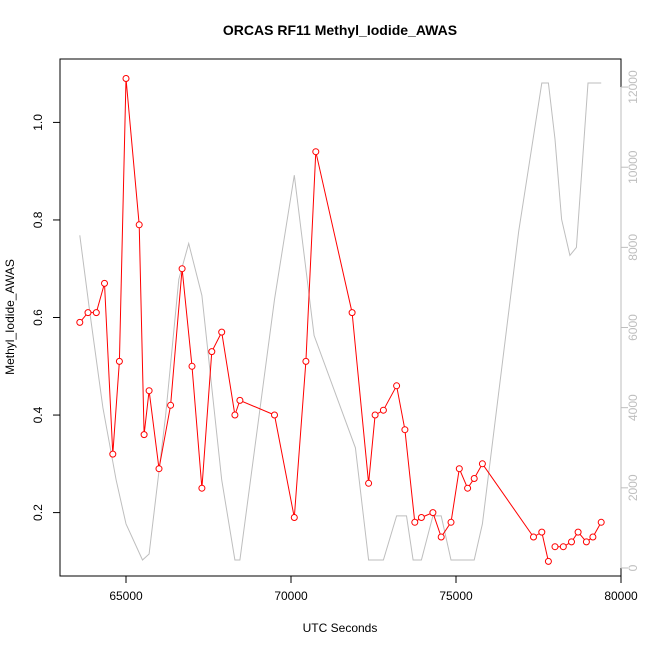 This screenshot has height=650, width=650. What do you see at coordinates (126, 596) in the screenshot?
I see `x-tick-label: 65000` at bounding box center [126, 596].